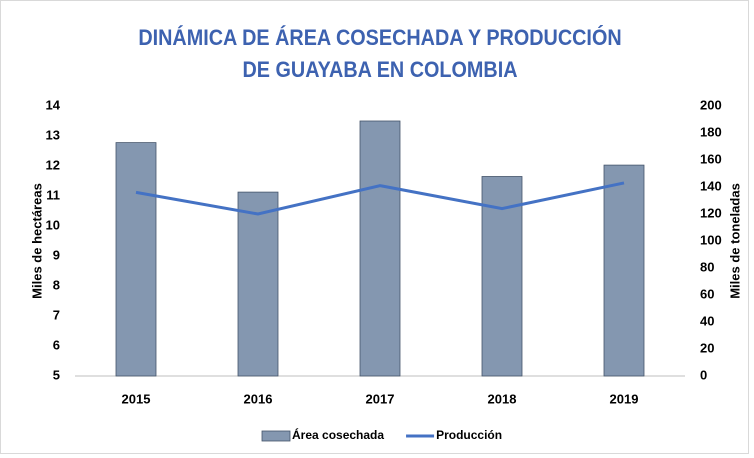 The image size is (754, 458). I want to click on y2-tick-label: 180, so click(711, 131).